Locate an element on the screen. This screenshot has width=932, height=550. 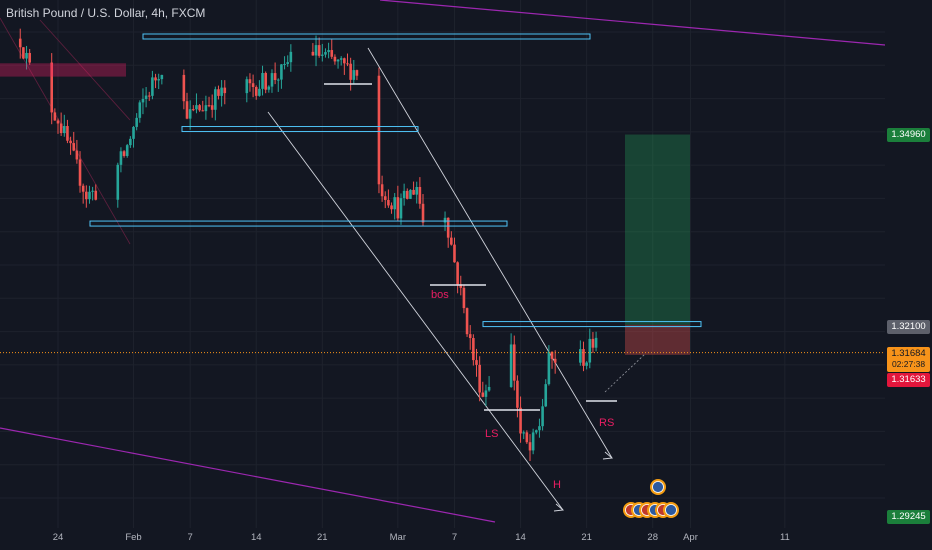
time-axis: 24 Feb 7 14 21 Mar 7 14 21 28 Apr 11 is located at coordinates (421, 537).